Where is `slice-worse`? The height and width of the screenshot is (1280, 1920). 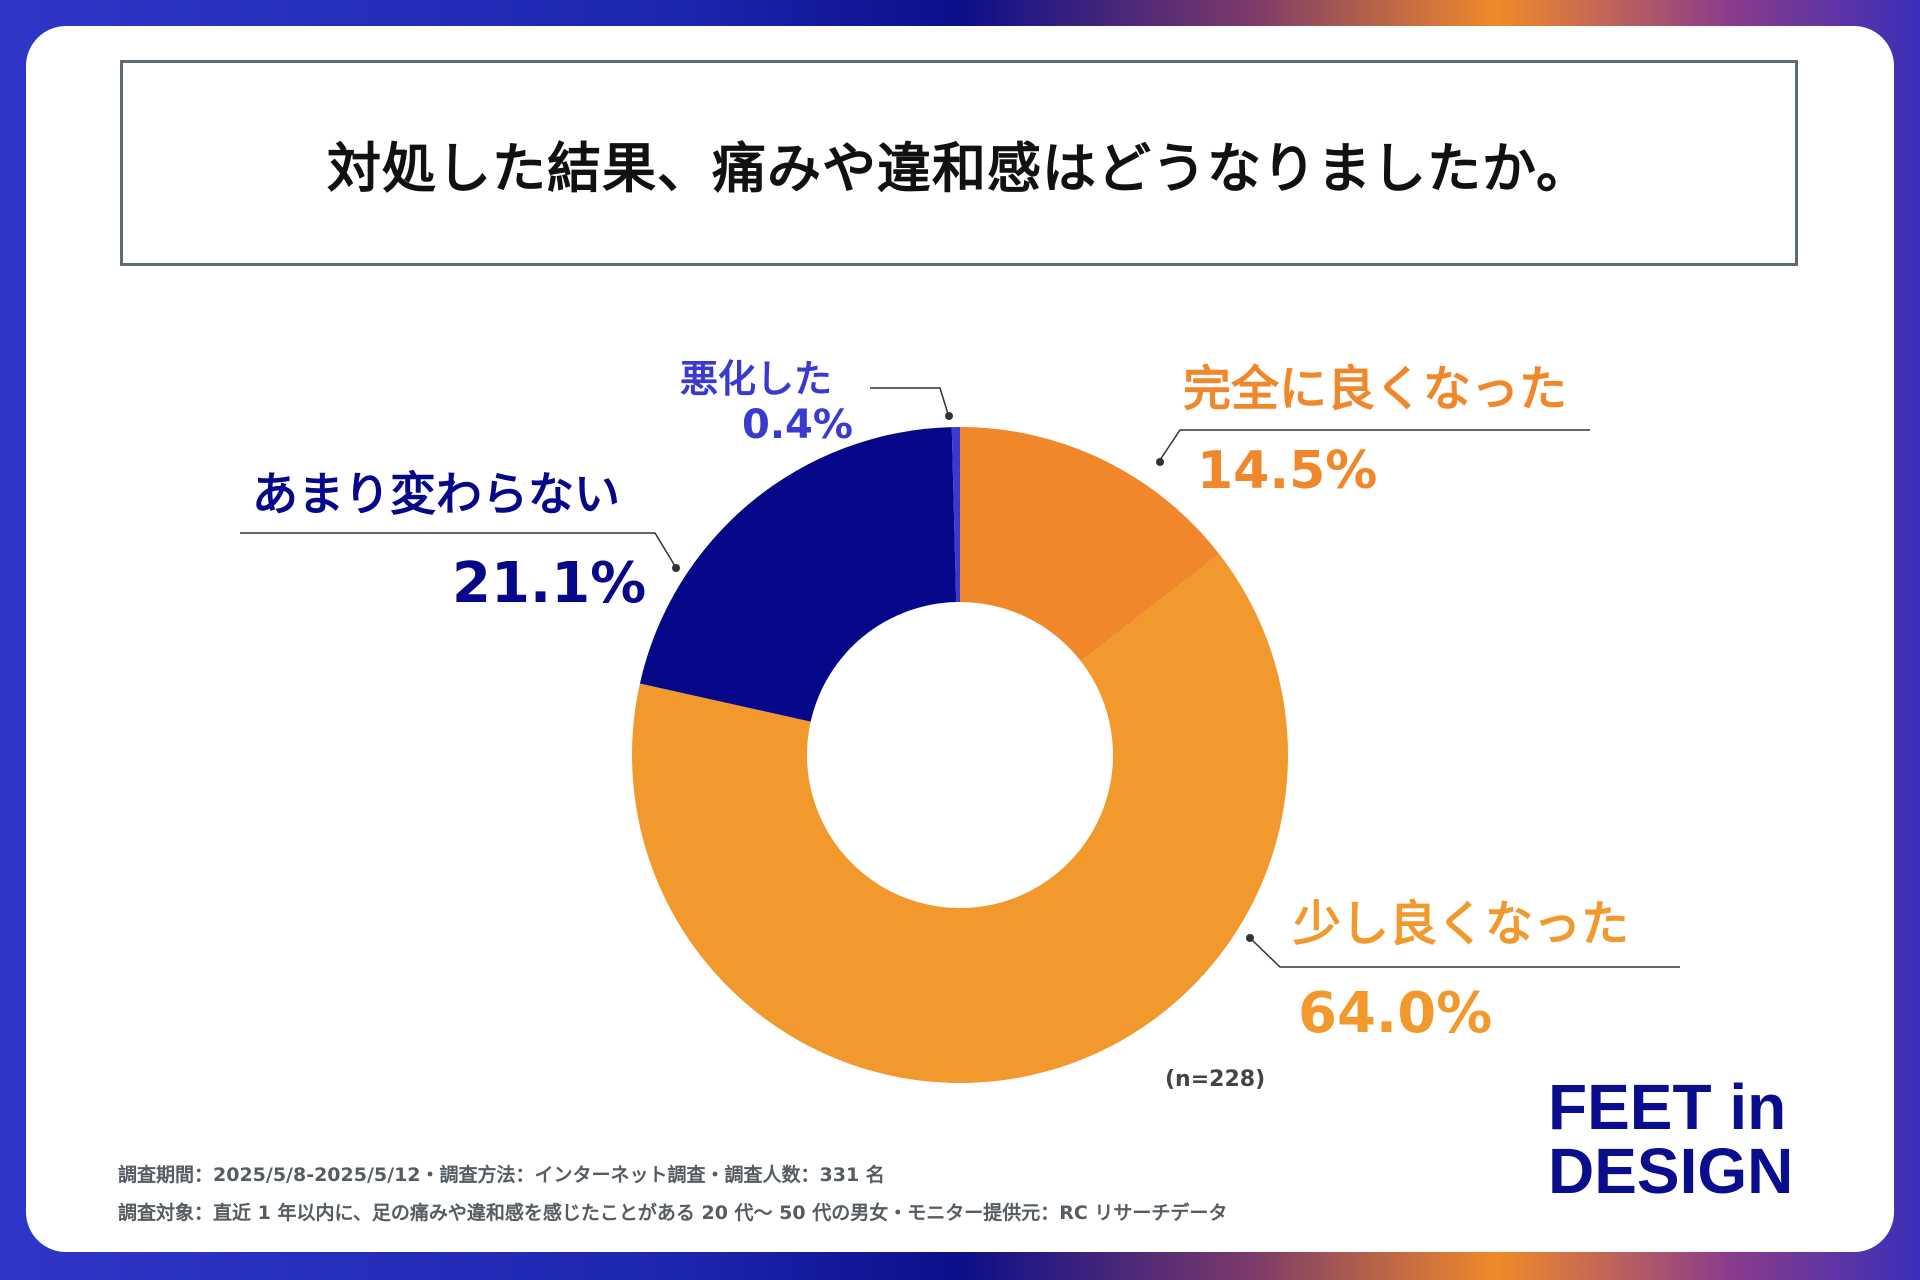
slice-worse is located at coordinates (955, 515).